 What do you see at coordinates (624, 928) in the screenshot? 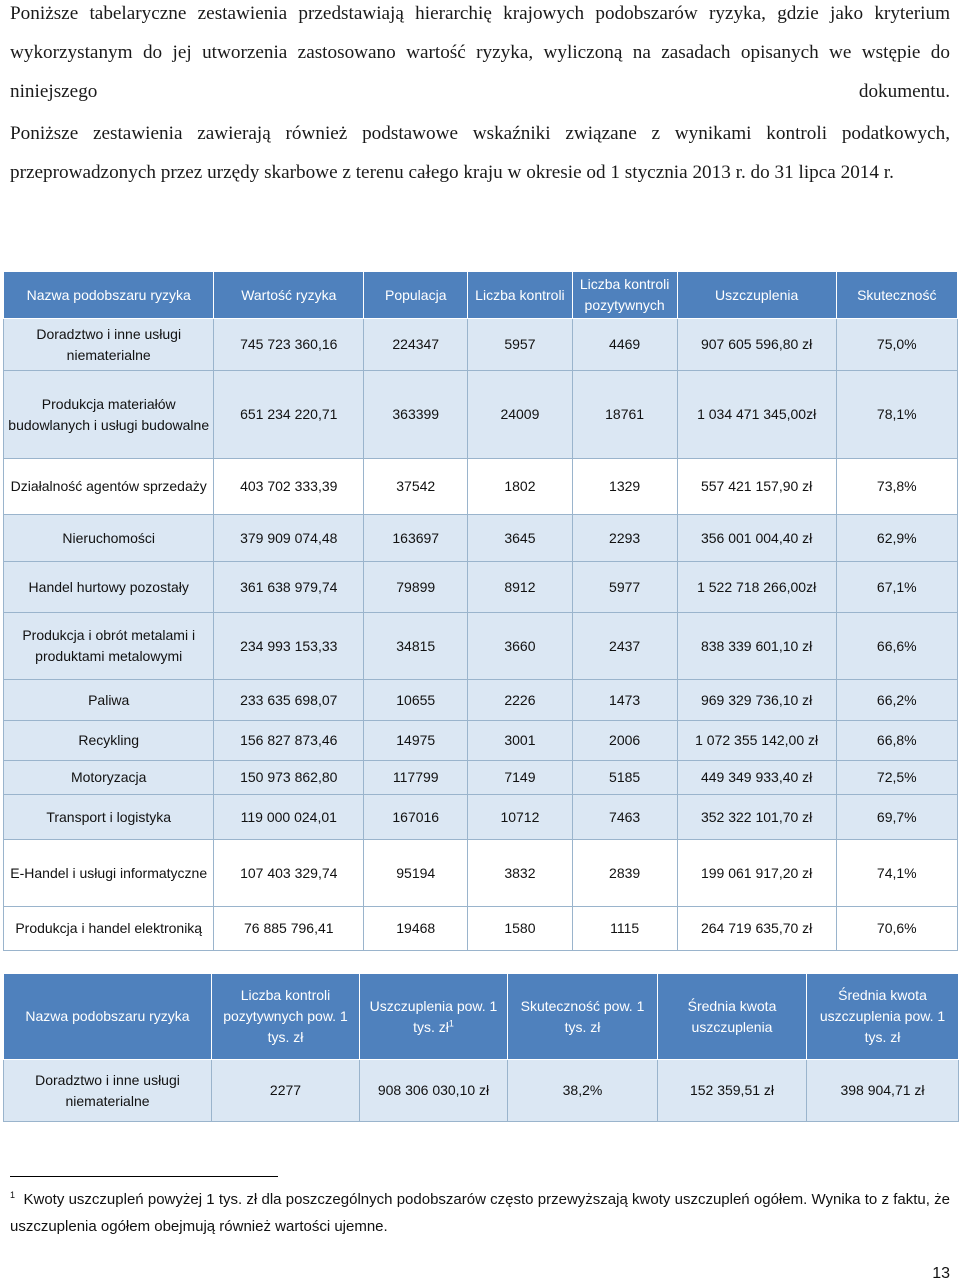
I see `cell-positive-controls: 1115` at bounding box center [624, 928].